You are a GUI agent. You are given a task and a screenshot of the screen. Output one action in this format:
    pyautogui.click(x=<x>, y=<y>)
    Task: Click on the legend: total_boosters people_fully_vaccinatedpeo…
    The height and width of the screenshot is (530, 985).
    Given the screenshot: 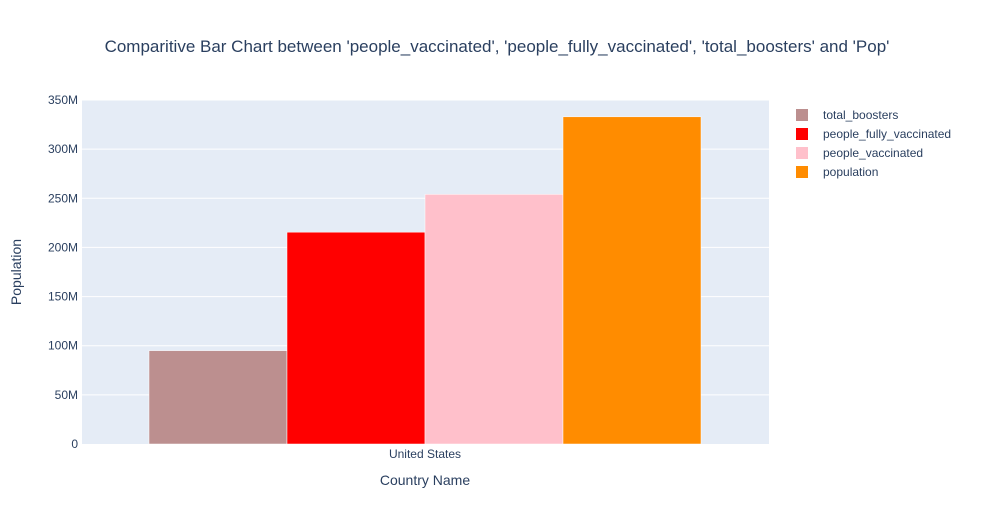 What is the action you would take?
    pyautogui.click(x=873, y=143)
    